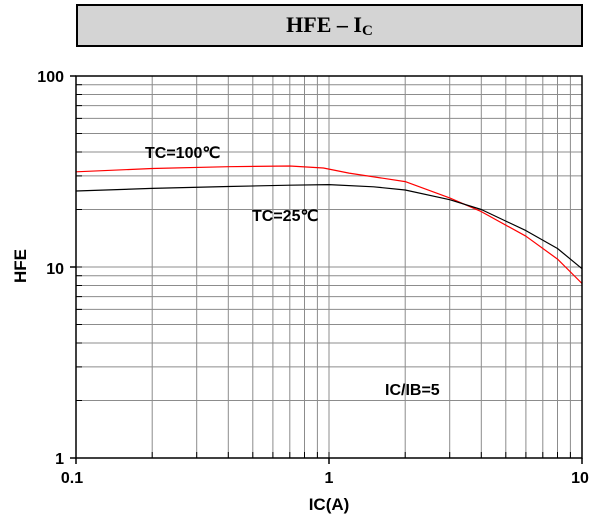 This screenshot has width=596, height=527. I want to click on chart-title-box: HFE – IC, so click(329, 25).